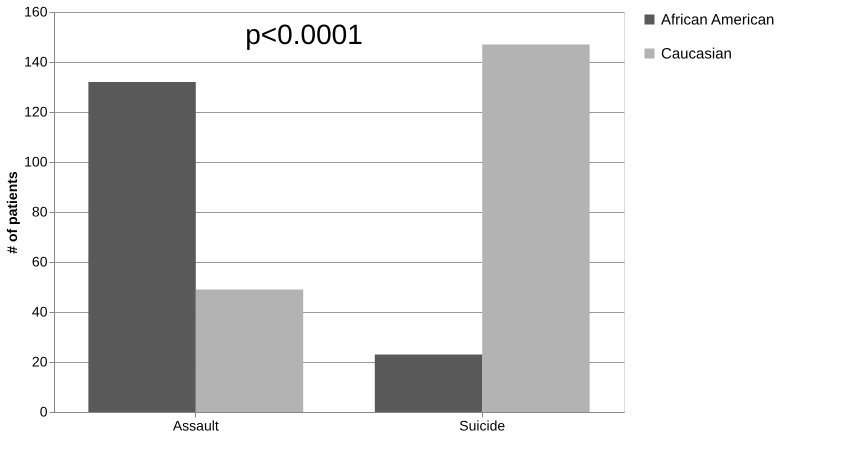 This screenshot has height=463, width=848. I want to click on annotation: p<0.0001, so click(304, 34).